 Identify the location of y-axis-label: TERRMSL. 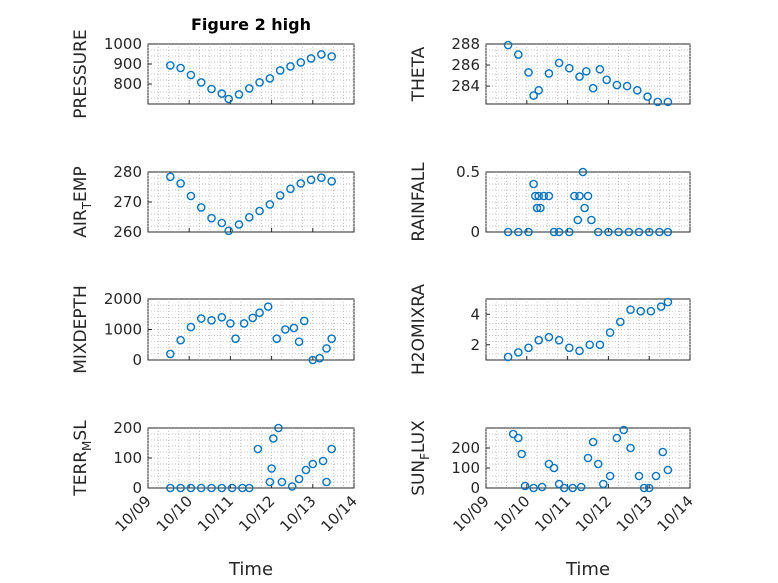
(82, 458).